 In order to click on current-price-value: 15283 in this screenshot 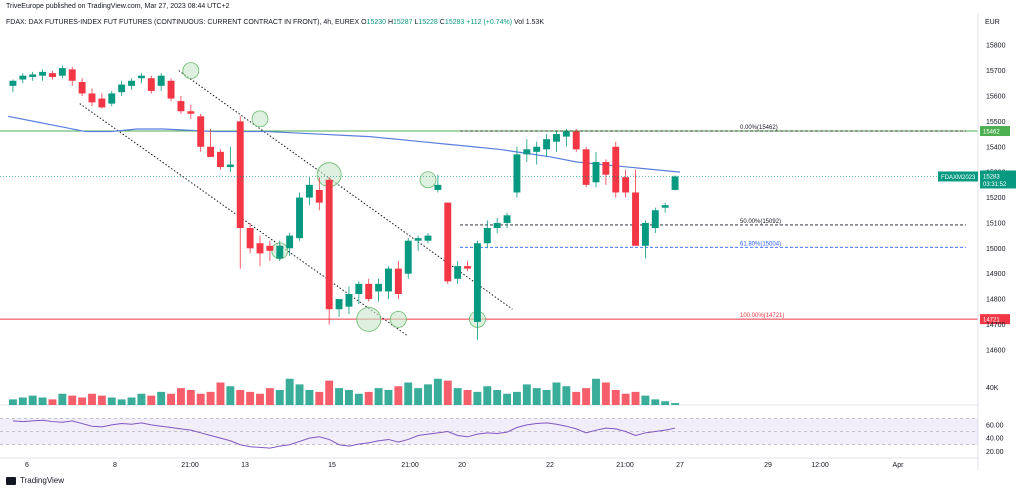, I will do `click(991, 177)`.